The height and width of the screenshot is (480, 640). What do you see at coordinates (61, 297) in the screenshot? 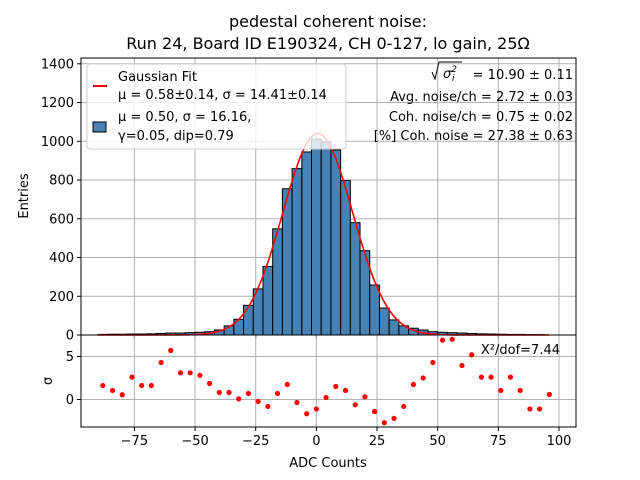
I see `histogram-ytick-label-1: 200` at bounding box center [61, 297].